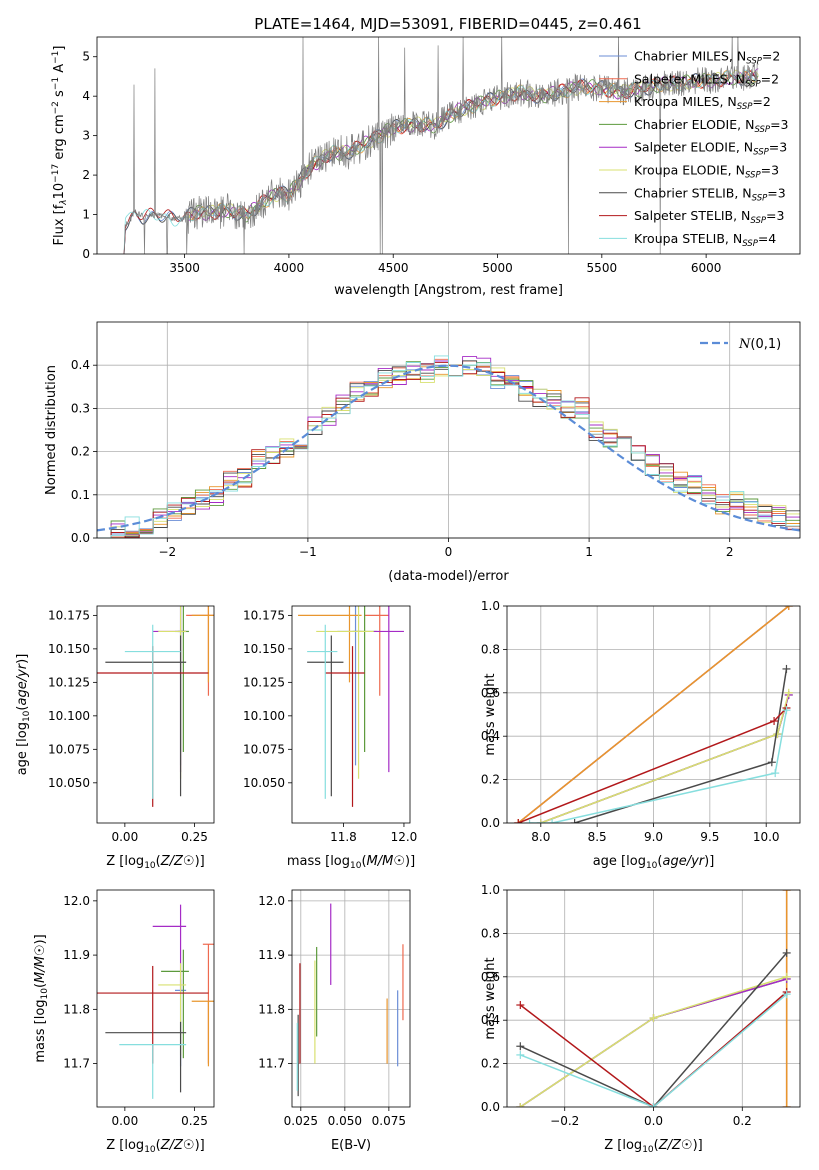  What do you see at coordinates (51, 430) in the screenshot?
I see `y-axis-label: Normed distribution` at bounding box center [51, 430].